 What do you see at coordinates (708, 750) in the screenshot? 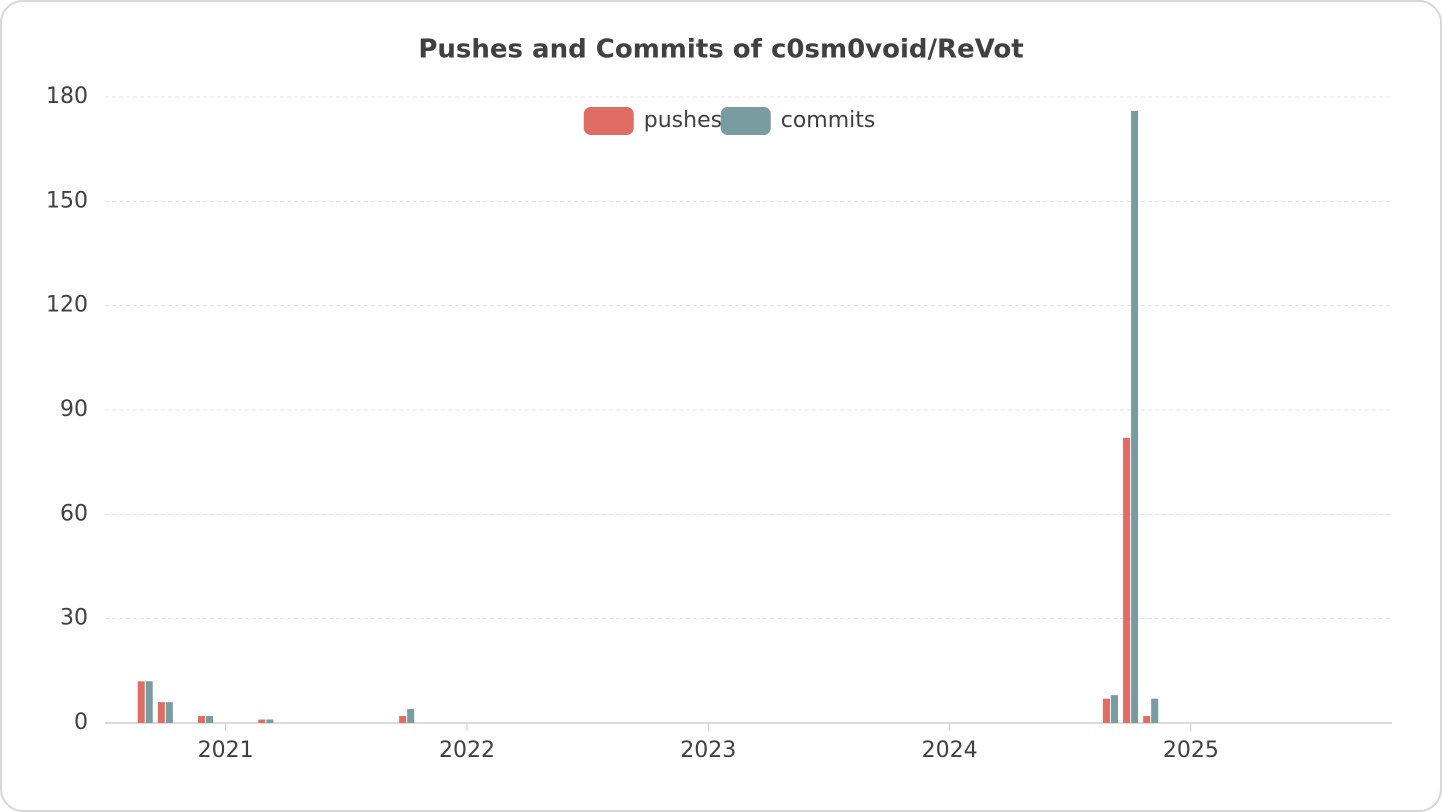
I see `x-tick-label: 2023` at bounding box center [708, 750].